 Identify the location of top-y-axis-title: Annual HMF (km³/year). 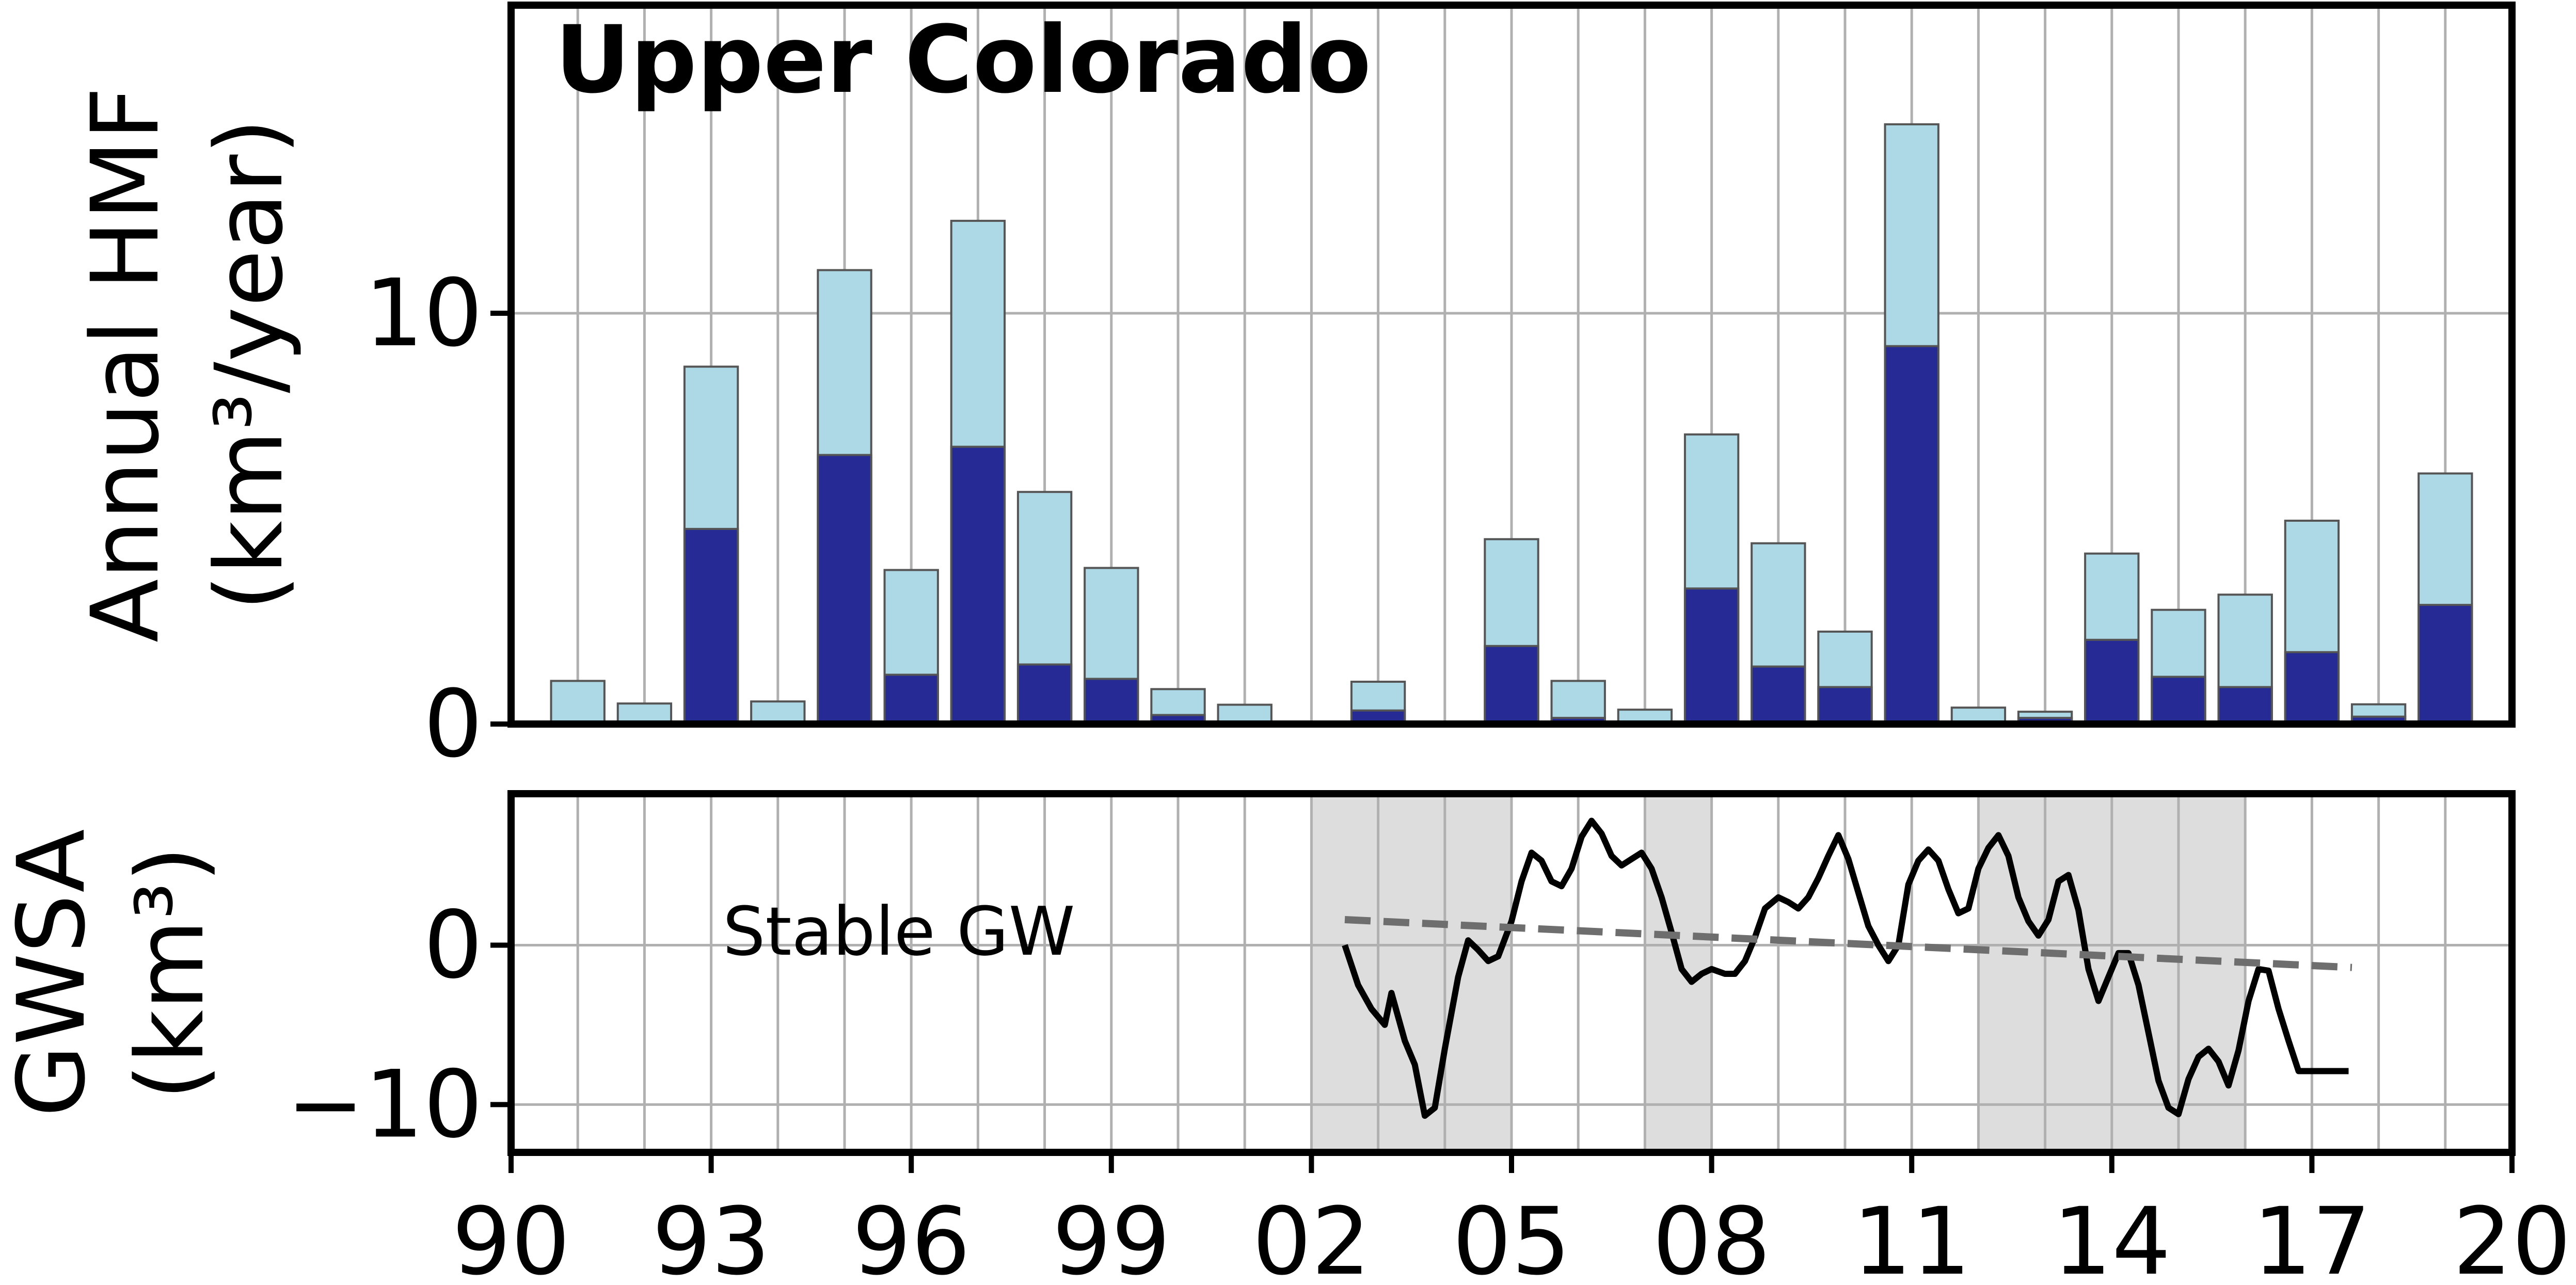
(188, 364).